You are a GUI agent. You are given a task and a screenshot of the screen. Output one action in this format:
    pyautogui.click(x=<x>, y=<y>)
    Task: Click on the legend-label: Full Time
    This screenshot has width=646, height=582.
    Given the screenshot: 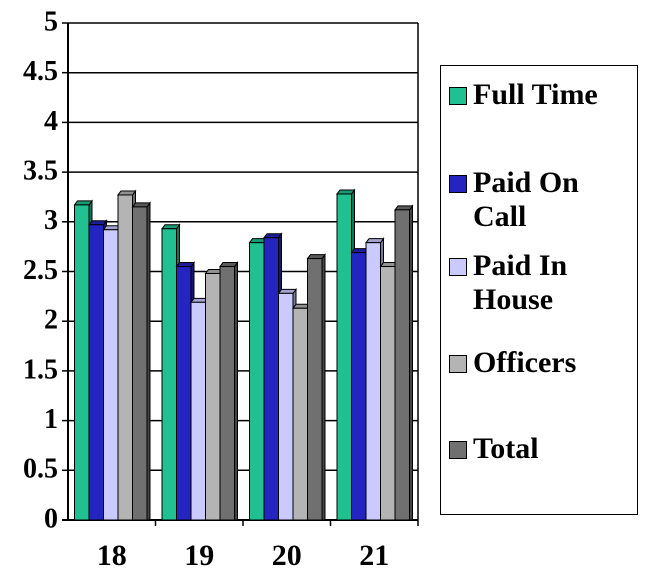 What is the action you would take?
    pyautogui.click(x=535, y=94)
    